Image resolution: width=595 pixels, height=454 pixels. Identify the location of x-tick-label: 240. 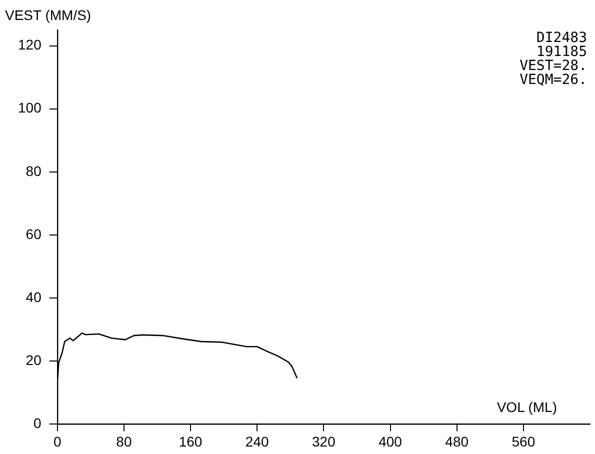
(257, 441).